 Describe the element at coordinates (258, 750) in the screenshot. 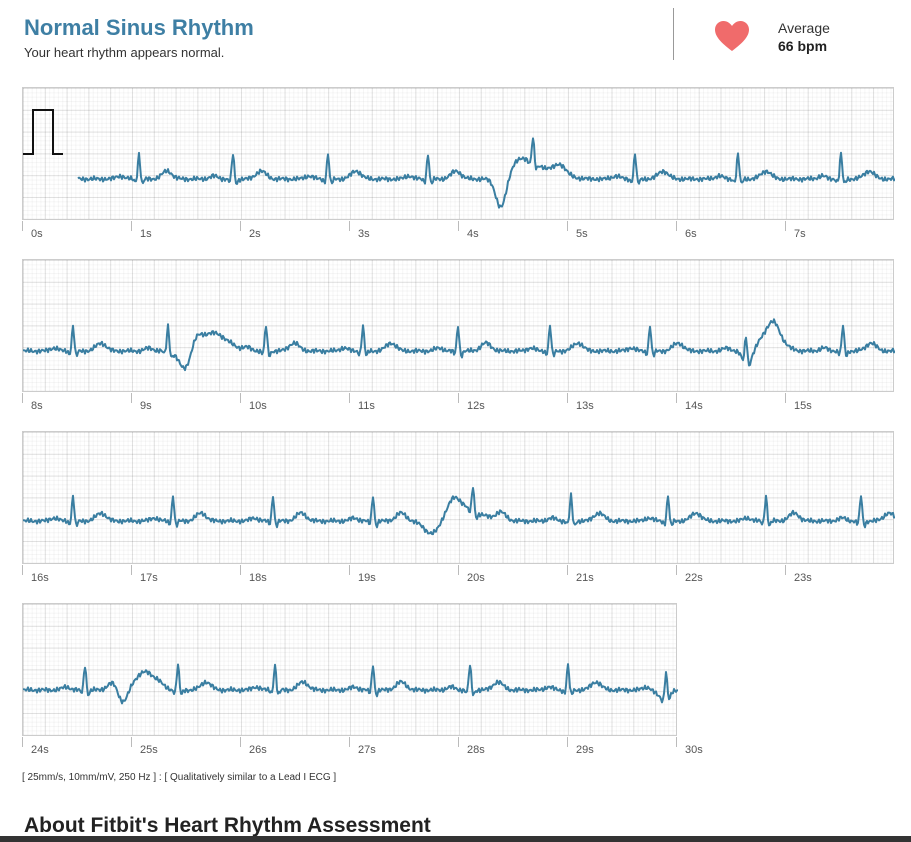

I see `time-label: 26s` at that location.